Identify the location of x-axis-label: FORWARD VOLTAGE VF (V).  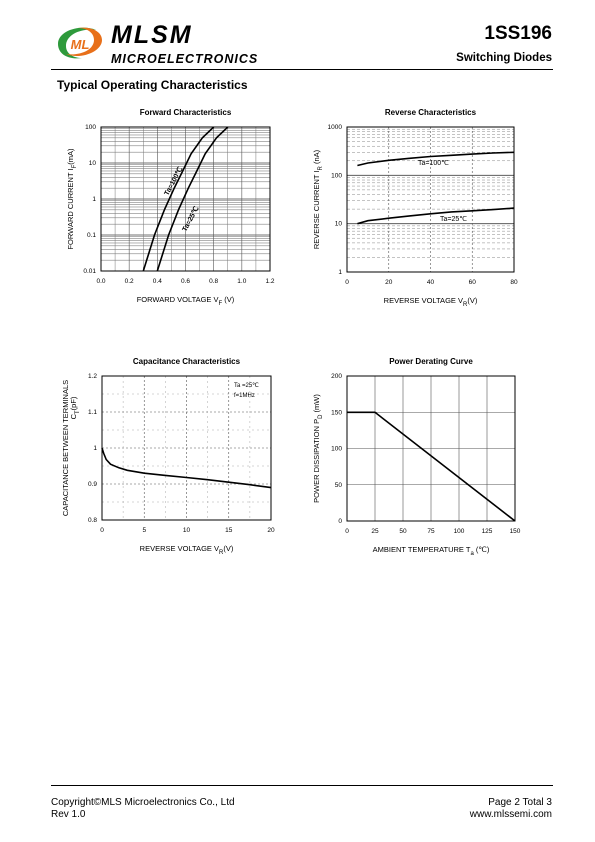
(186, 301).